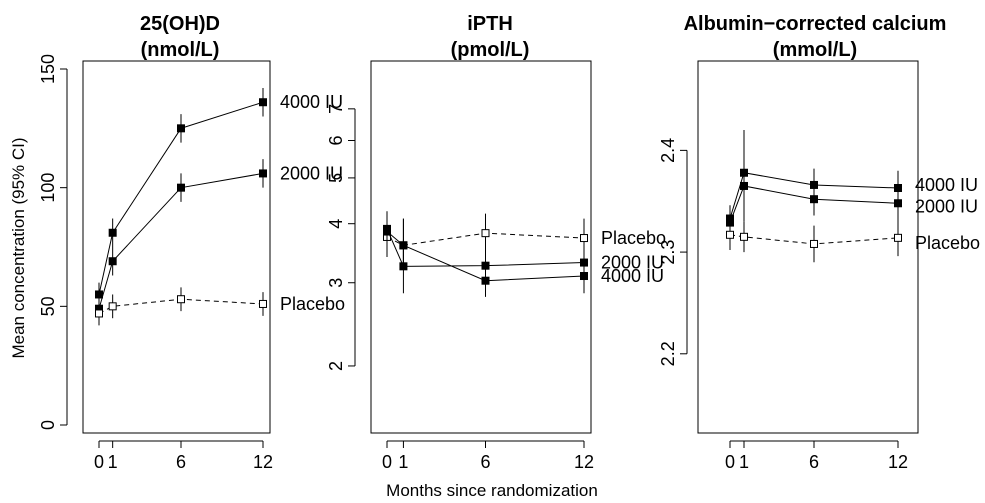 The width and height of the screenshot is (985, 503). I want to click on y-tick-label: 2, so click(336, 366).